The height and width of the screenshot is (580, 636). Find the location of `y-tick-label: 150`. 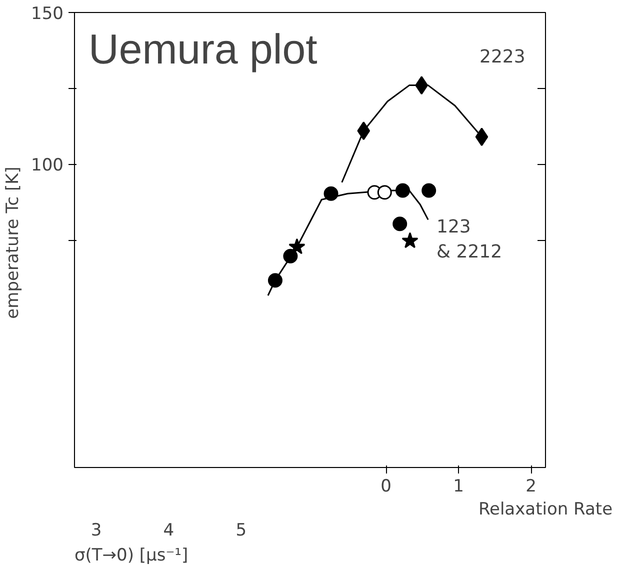

y-tick-label: 150 is located at coordinates (47, 14).